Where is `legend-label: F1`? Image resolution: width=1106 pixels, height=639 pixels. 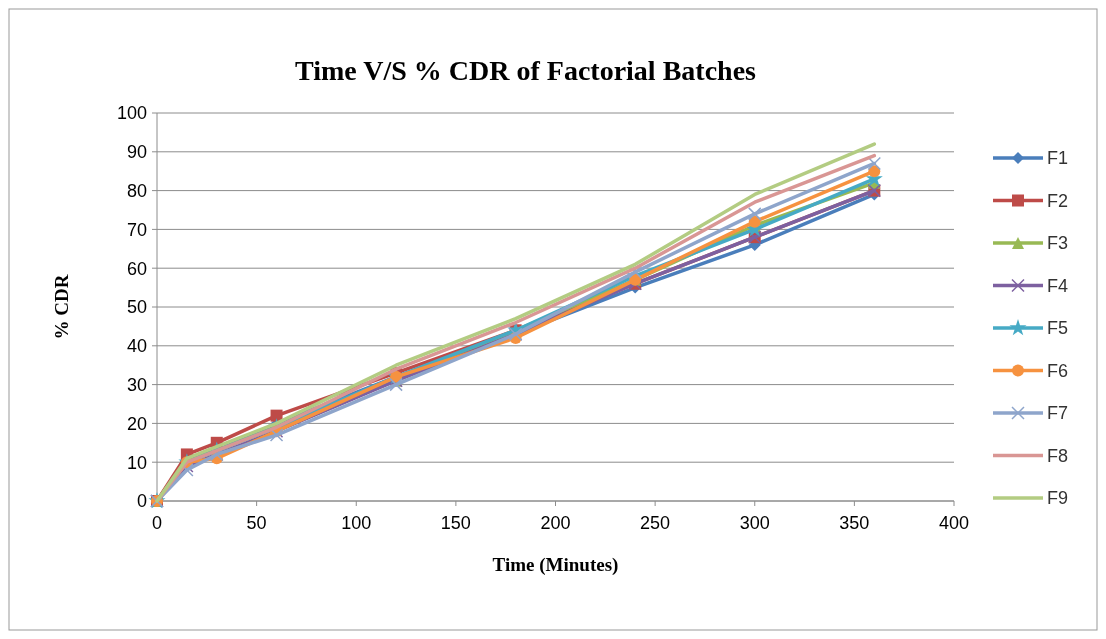
legend-label: F1 is located at coordinates (1058, 158).